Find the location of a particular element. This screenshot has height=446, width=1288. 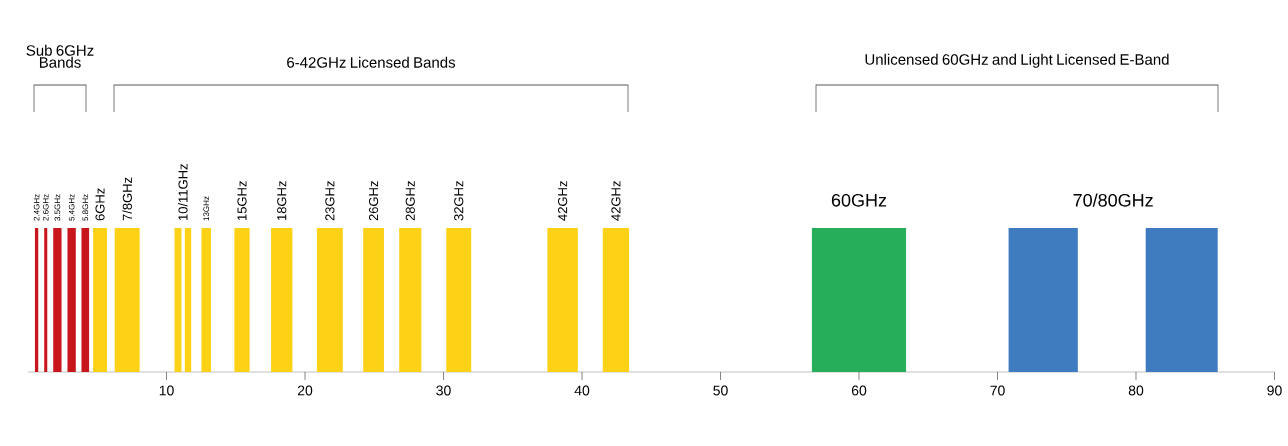

text: 18GHz is located at coordinates (282, 201).